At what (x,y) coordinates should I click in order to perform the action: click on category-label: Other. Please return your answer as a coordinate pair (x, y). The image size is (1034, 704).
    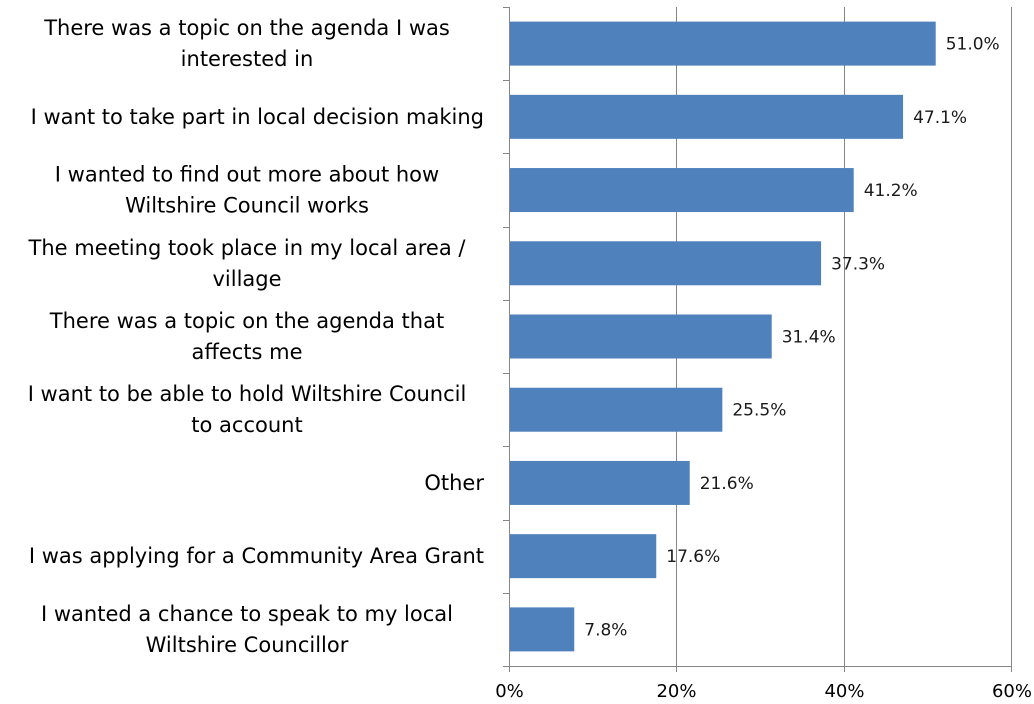
    Looking at the image, I should click on (454, 483).